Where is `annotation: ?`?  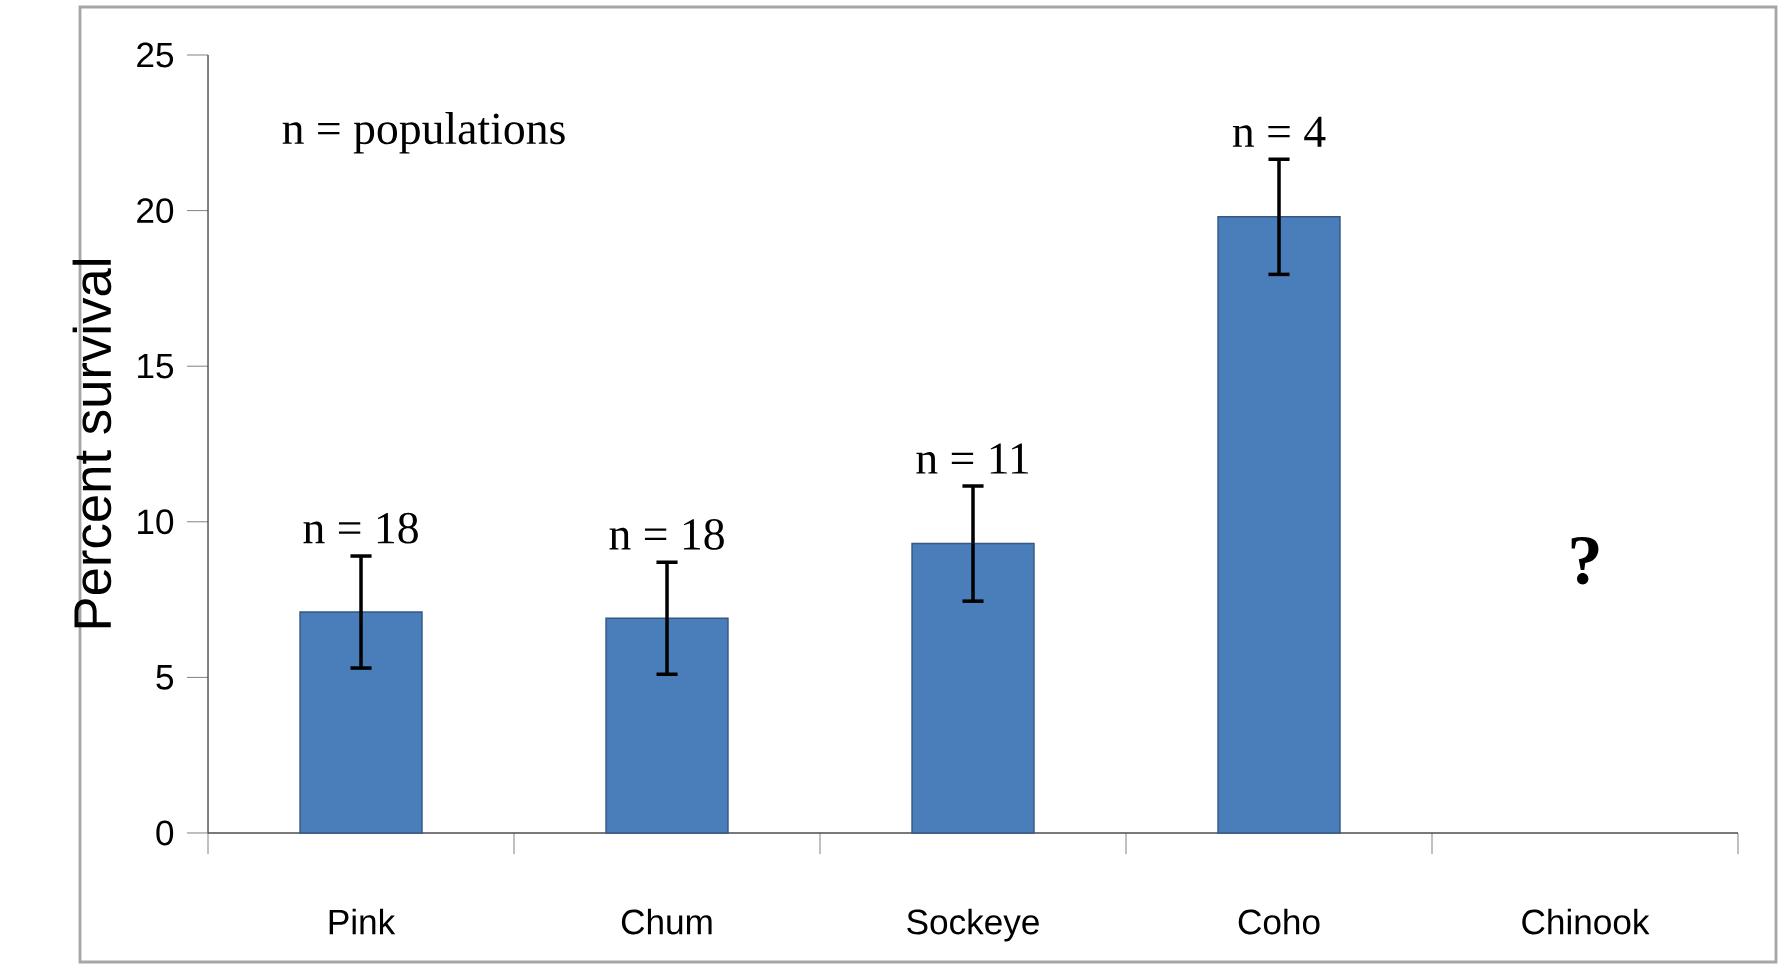 annotation: ? is located at coordinates (1585, 560).